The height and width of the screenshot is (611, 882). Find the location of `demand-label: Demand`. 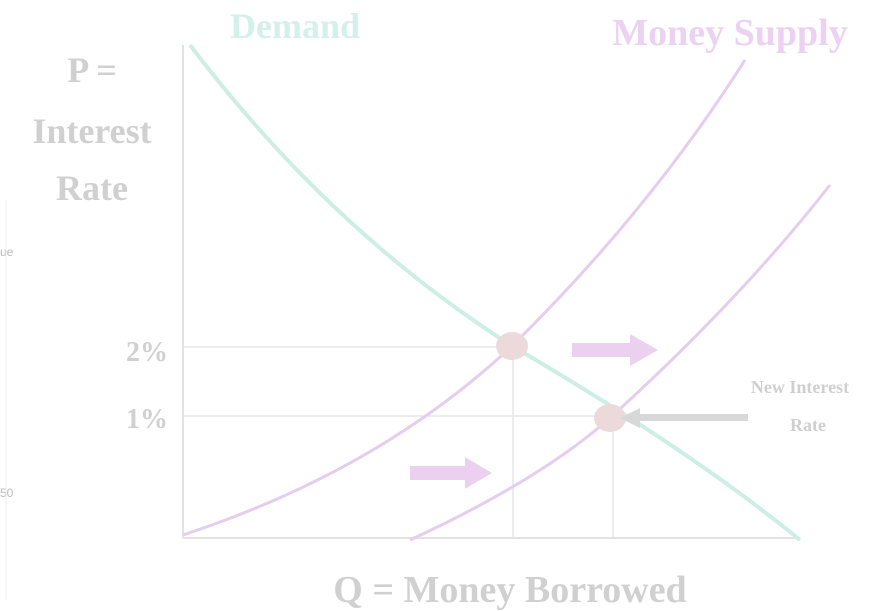

demand-label: Demand is located at coordinates (295, 26).